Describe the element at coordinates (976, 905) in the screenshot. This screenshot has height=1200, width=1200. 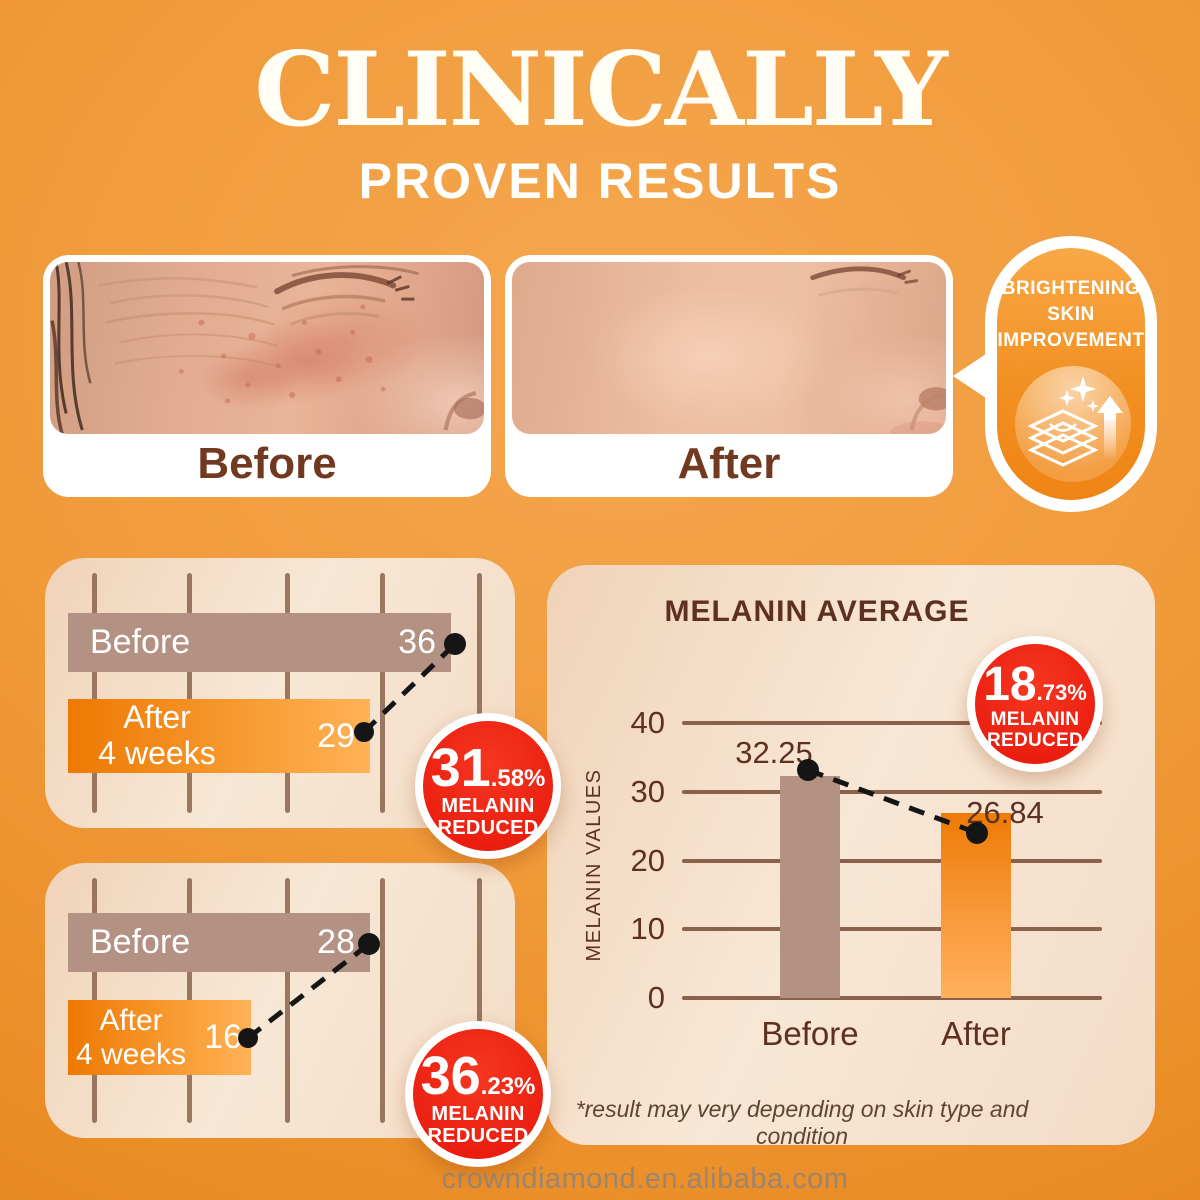
I see `after-bar` at that location.